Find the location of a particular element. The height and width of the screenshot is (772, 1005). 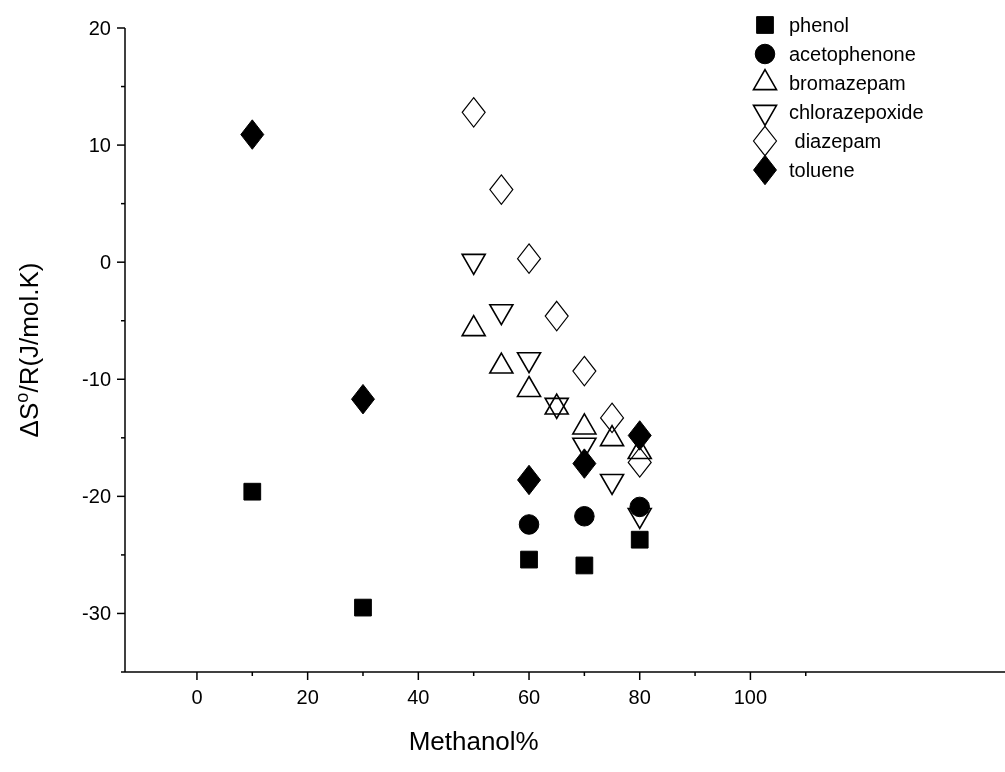

x-tick-label: 80 is located at coordinates (639, 697).